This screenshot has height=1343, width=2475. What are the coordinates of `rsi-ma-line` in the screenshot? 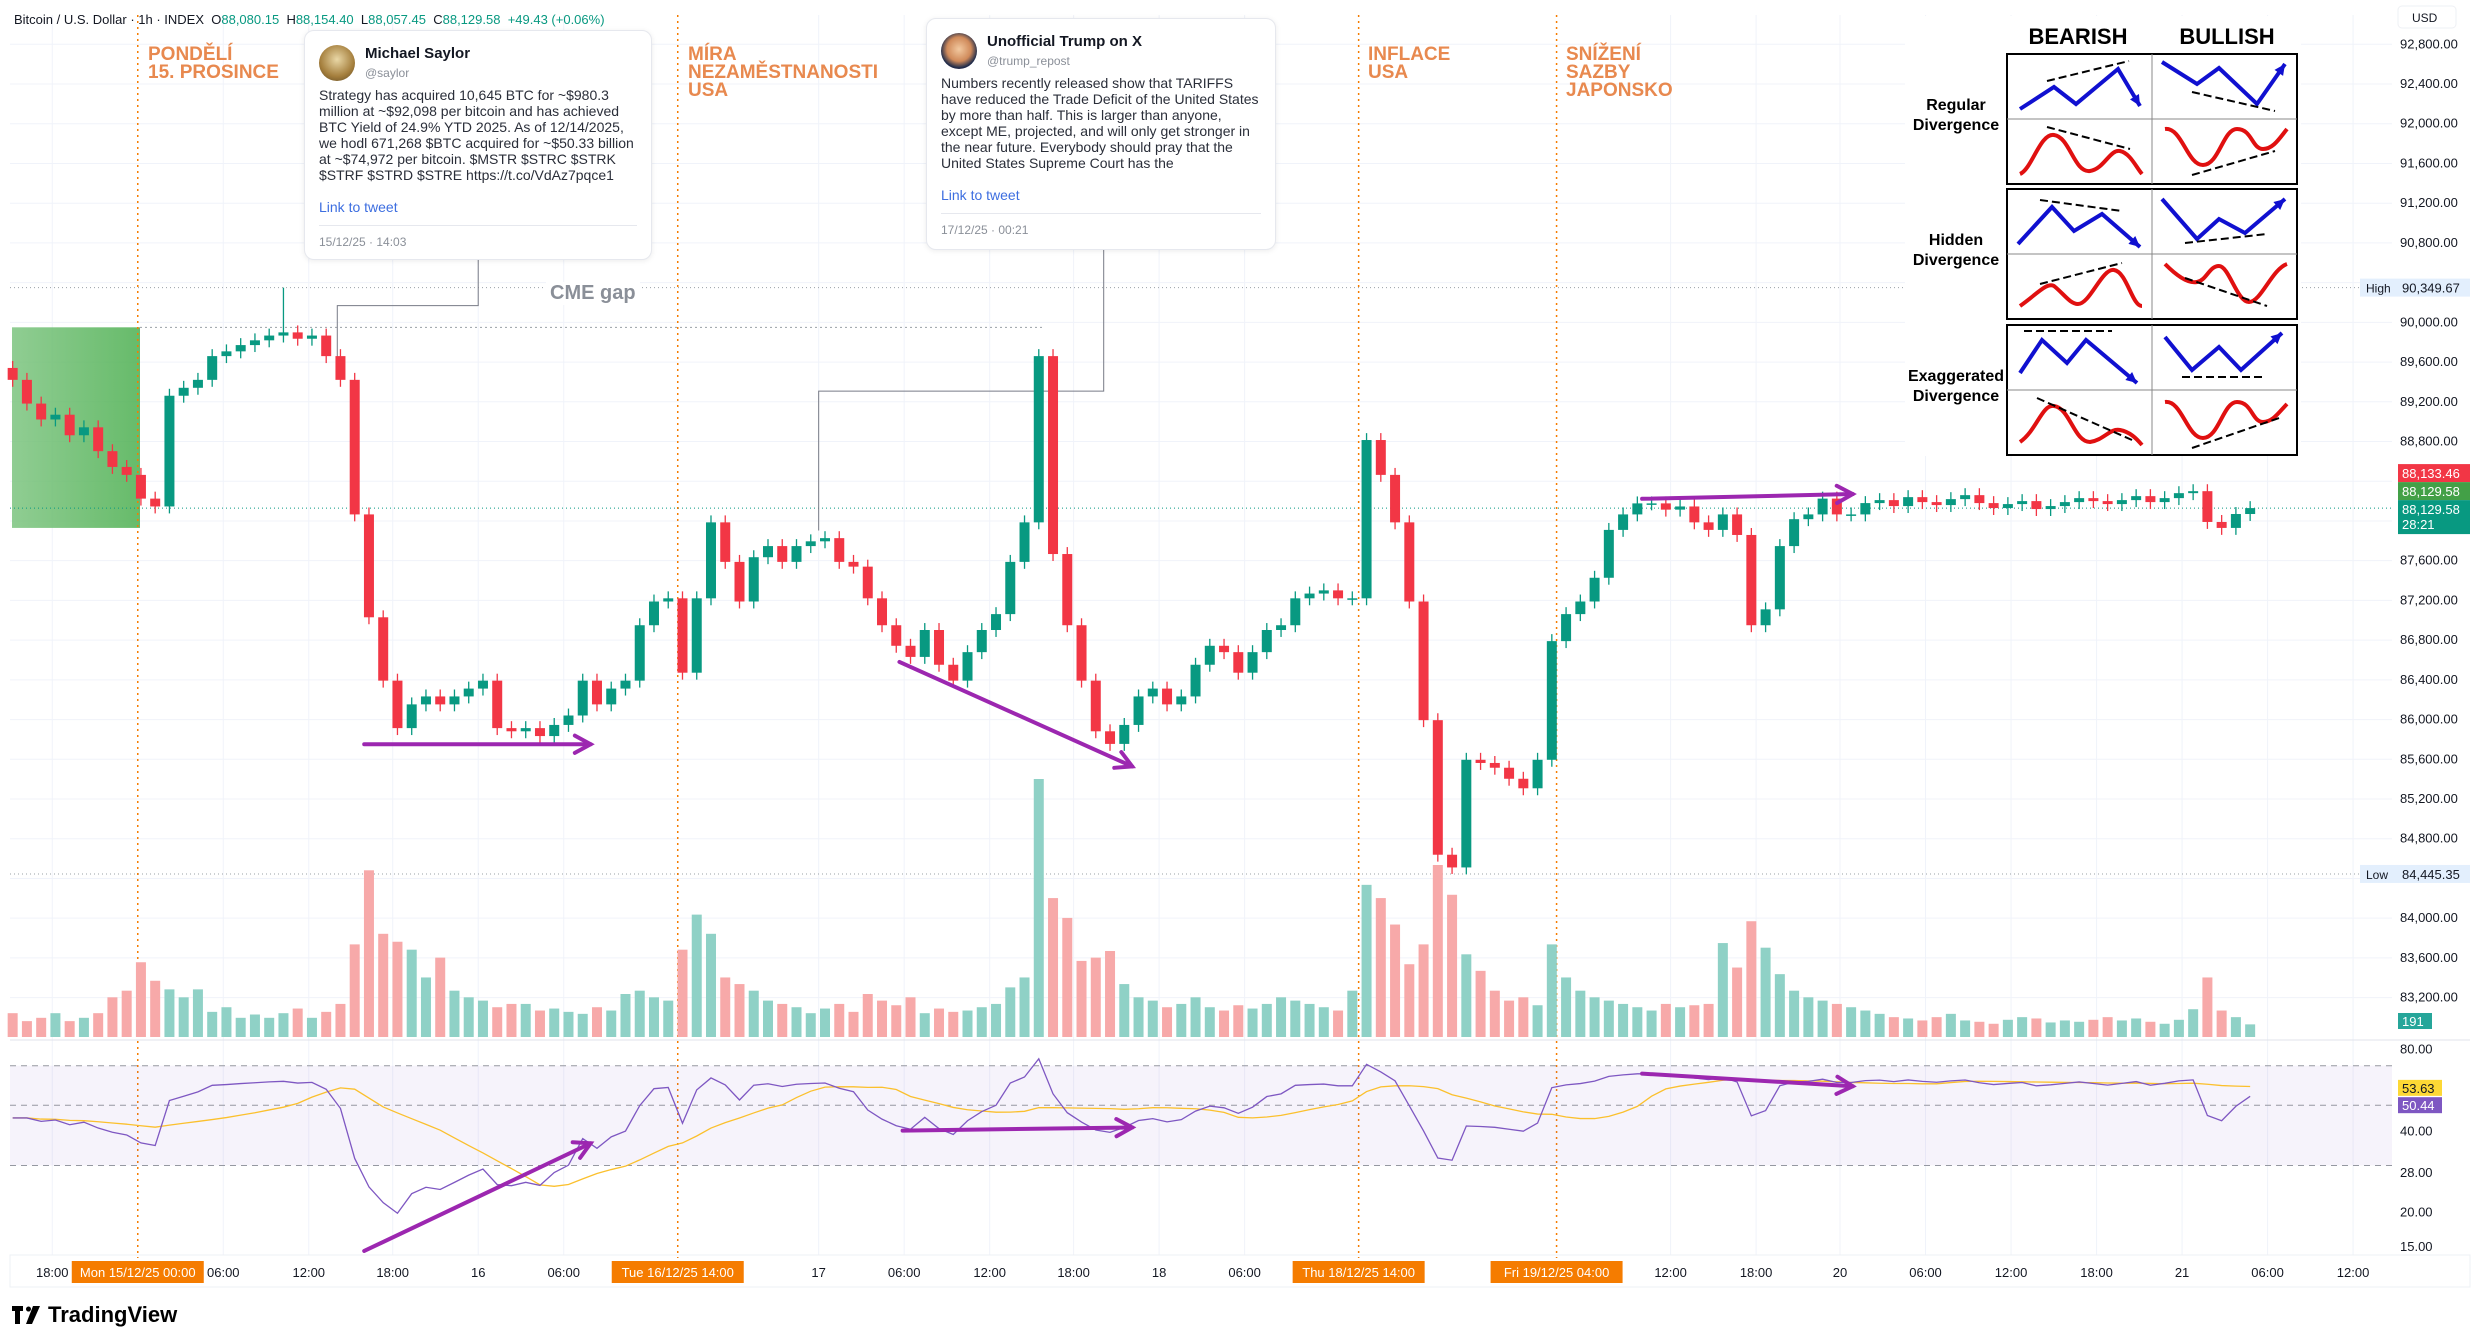 It's located at (1131, 1132).